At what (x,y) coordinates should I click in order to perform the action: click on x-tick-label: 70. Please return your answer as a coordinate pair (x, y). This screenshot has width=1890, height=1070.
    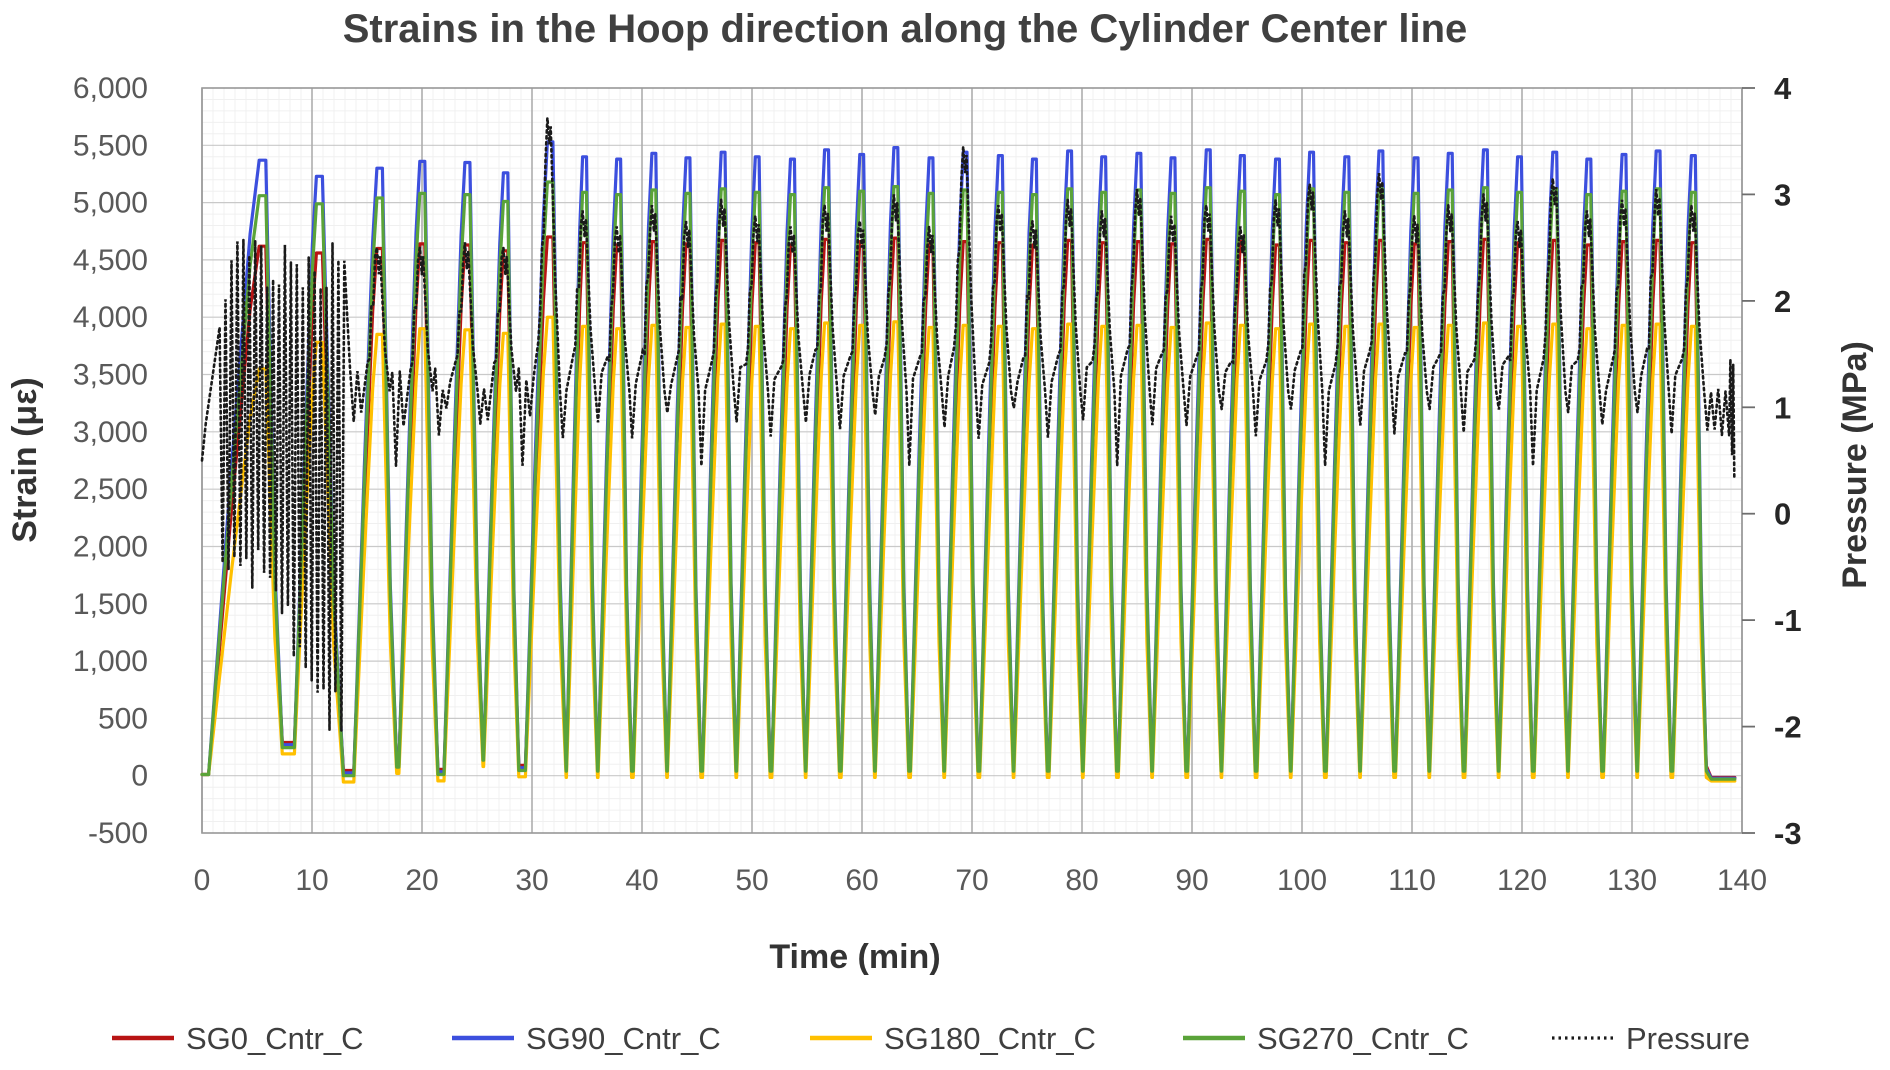
    Looking at the image, I should click on (971, 880).